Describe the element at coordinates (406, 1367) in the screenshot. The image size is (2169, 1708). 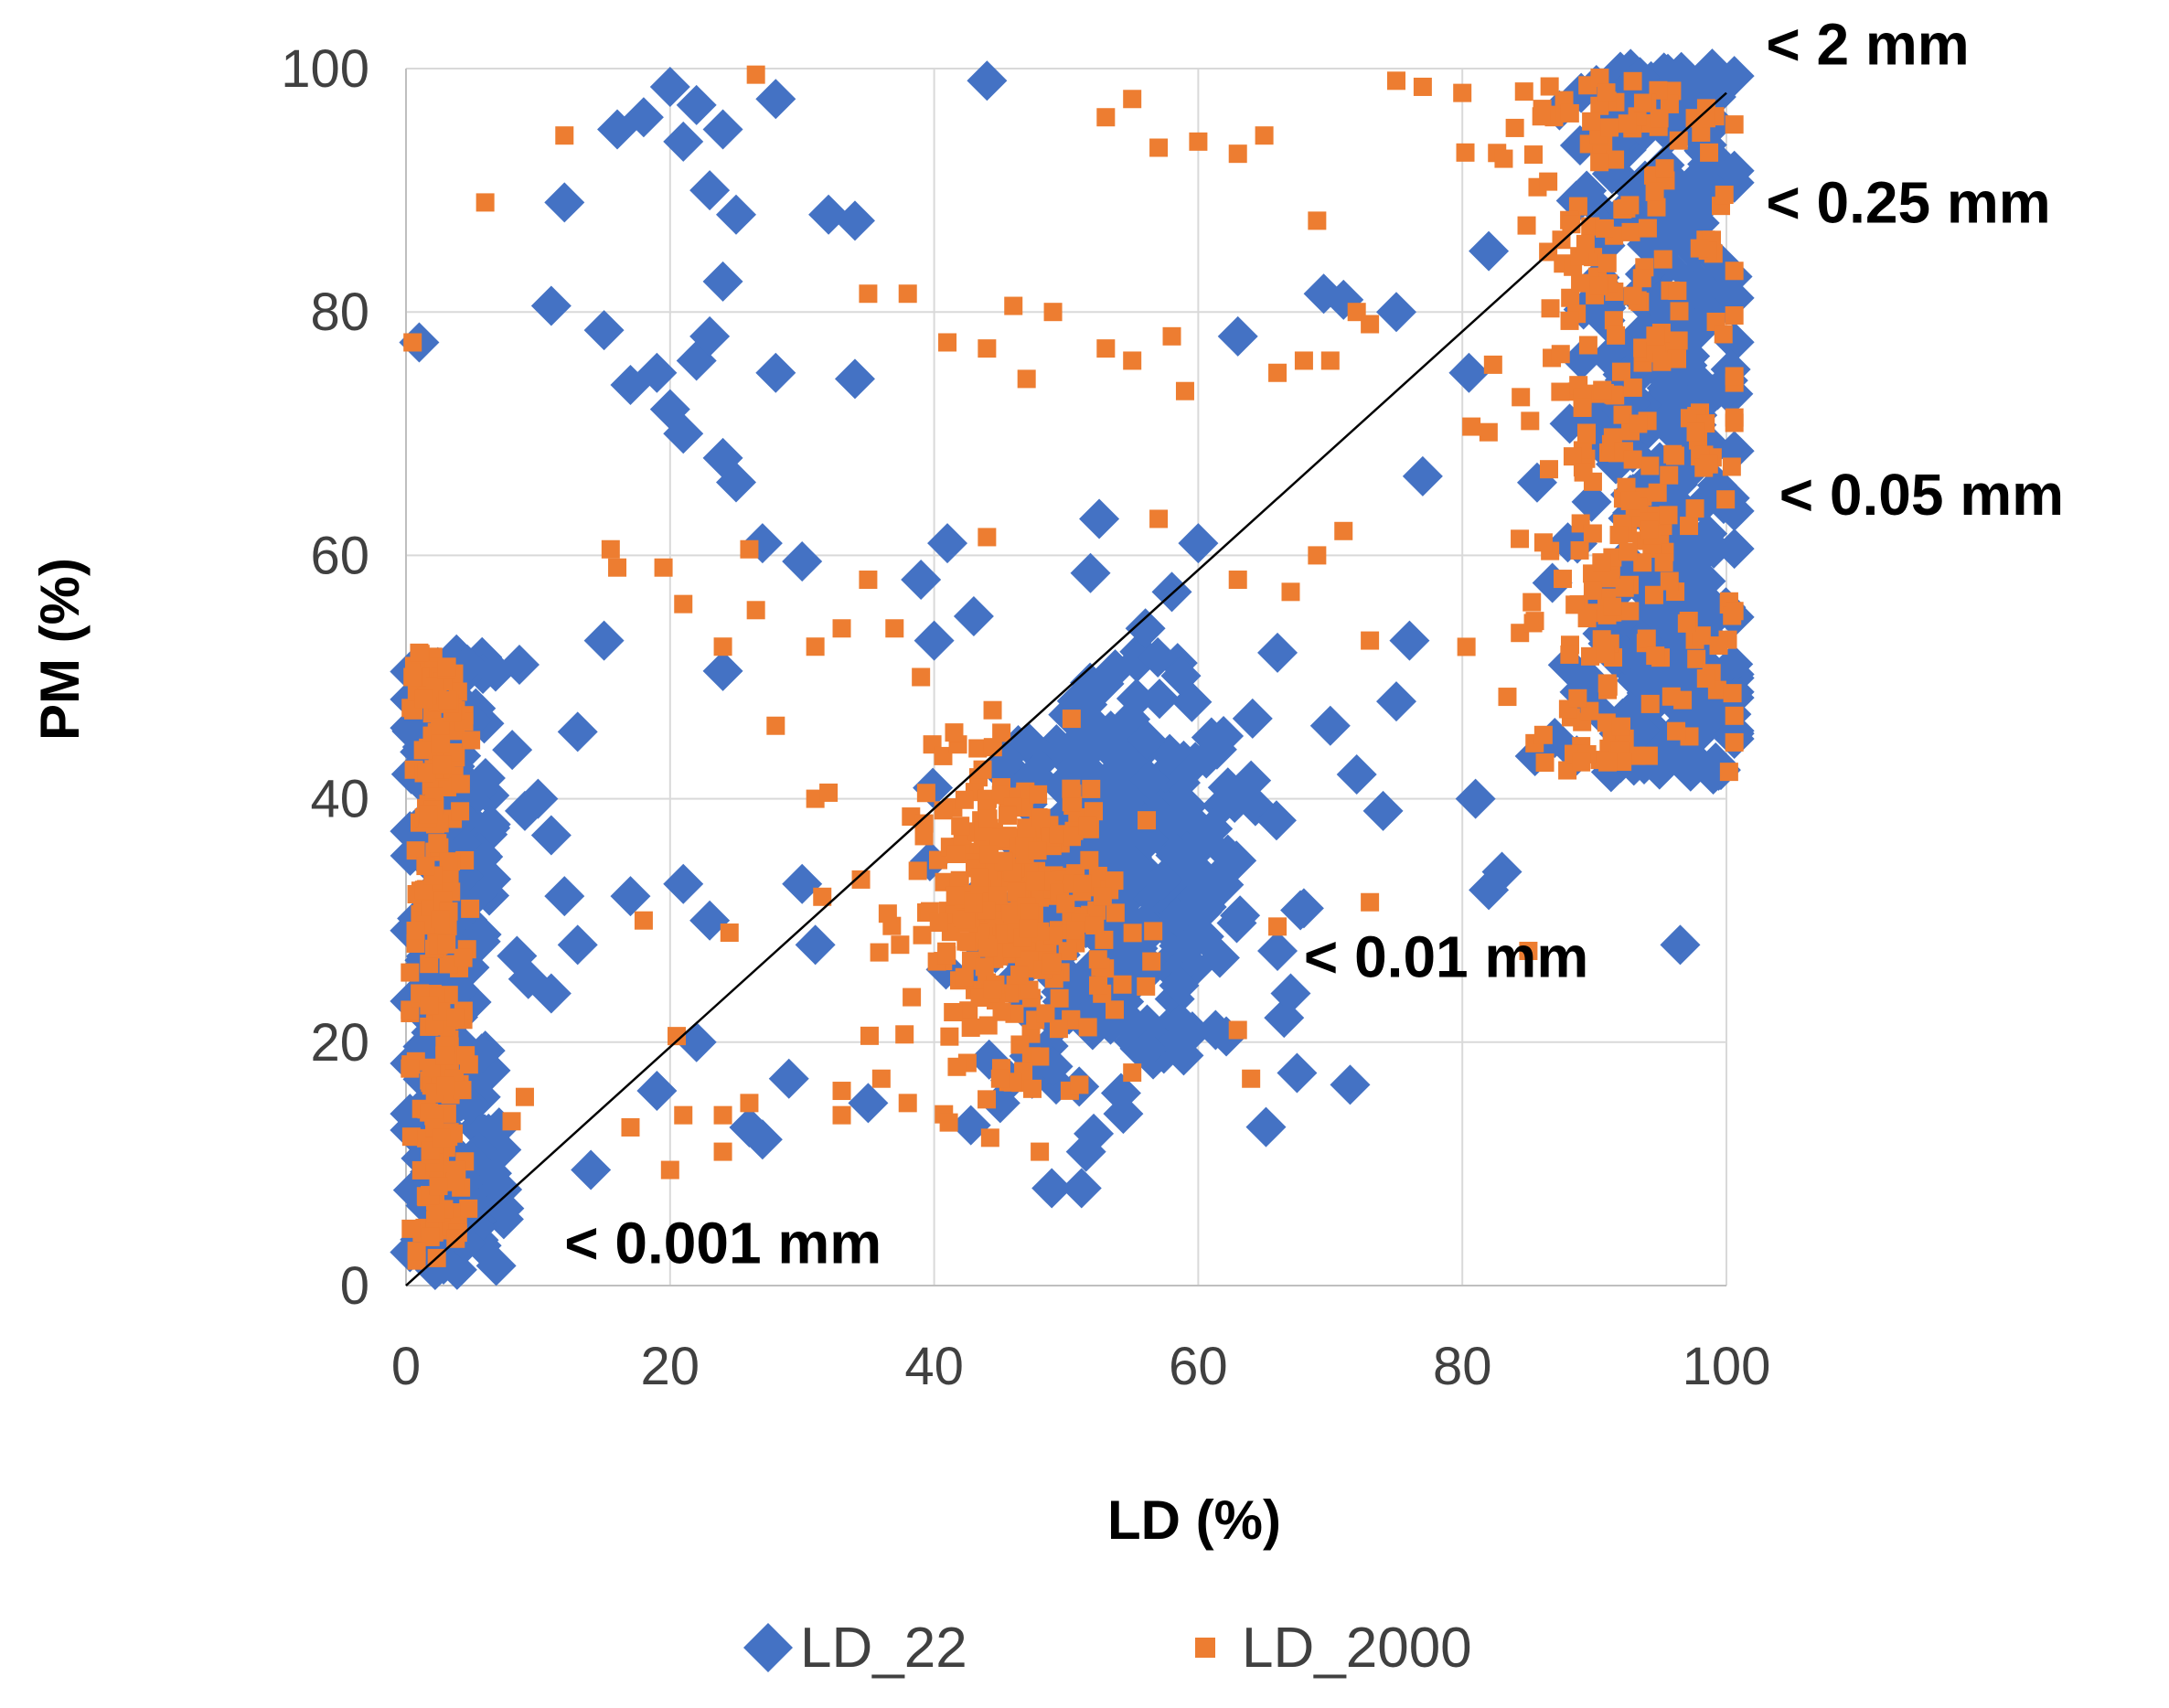
I see `x-tick-label: 0` at that location.